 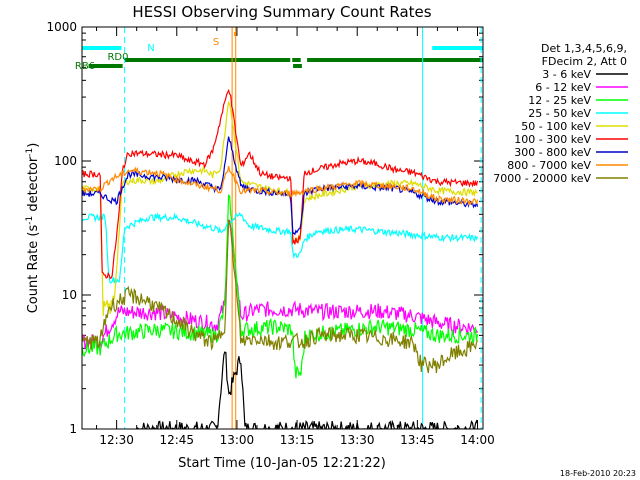 I want to click on legend-label: 3 - 6 keV, so click(x=566, y=74).